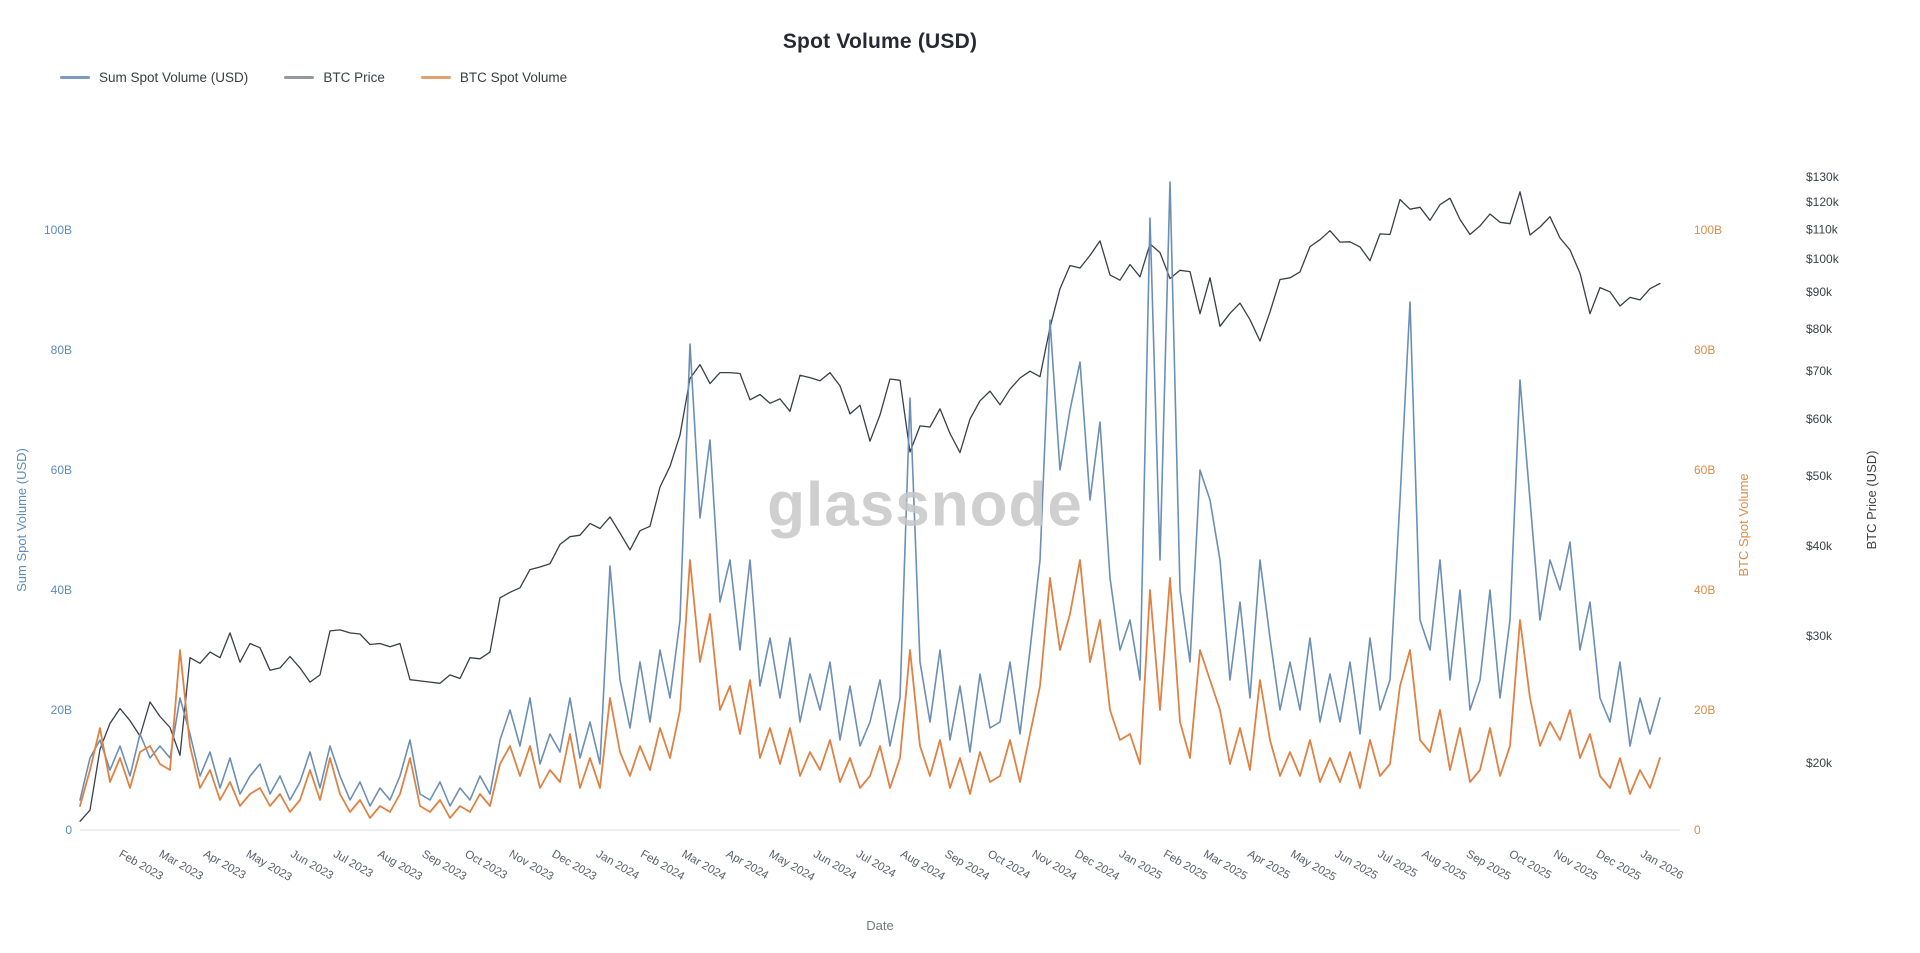 The width and height of the screenshot is (1920, 953). Describe the element at coordinates (1819, 371) in the screenshot. I see `price-axis-tick-label: $70k` at that location.